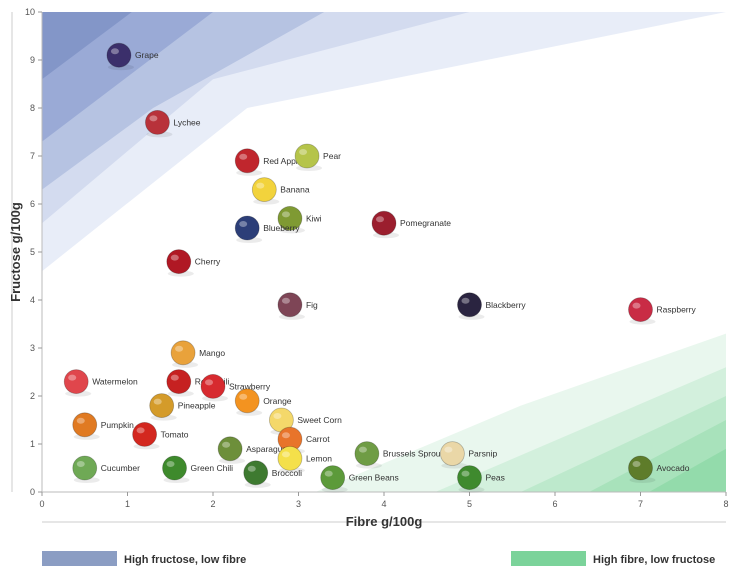 This screenshot has width=736, height=583. I want to click on point-label: Fig, so click(312, 305).